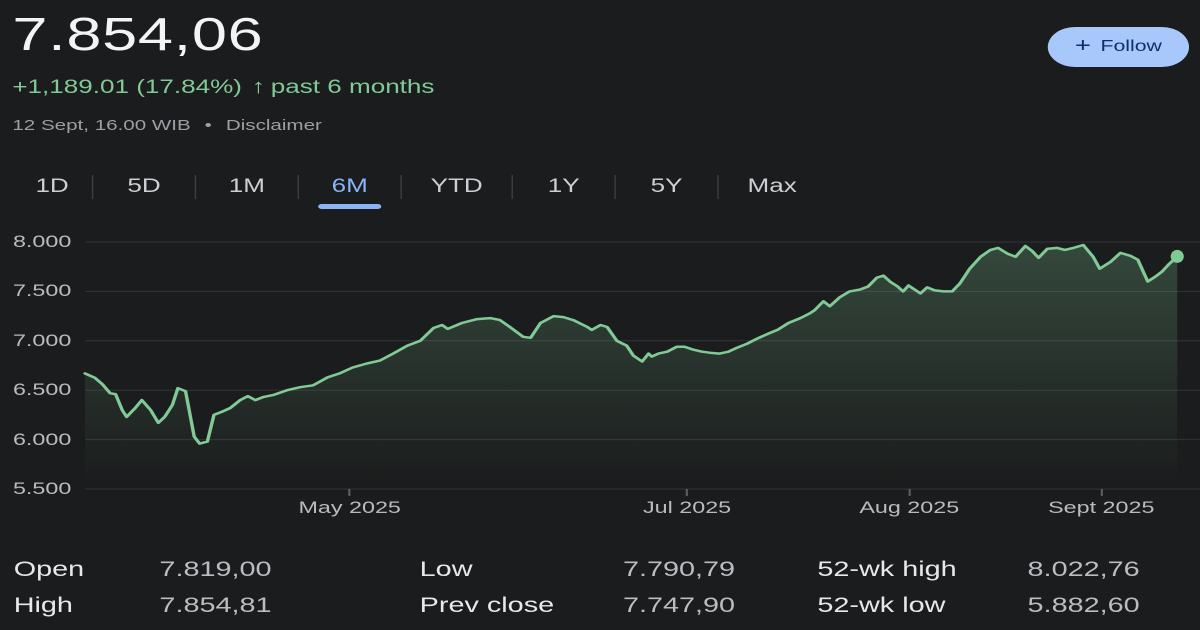  What do you see at coordinates (42, 340) in the screenshot?
I see `y-axis-label: 7.000` at bounding box center [42, 340].